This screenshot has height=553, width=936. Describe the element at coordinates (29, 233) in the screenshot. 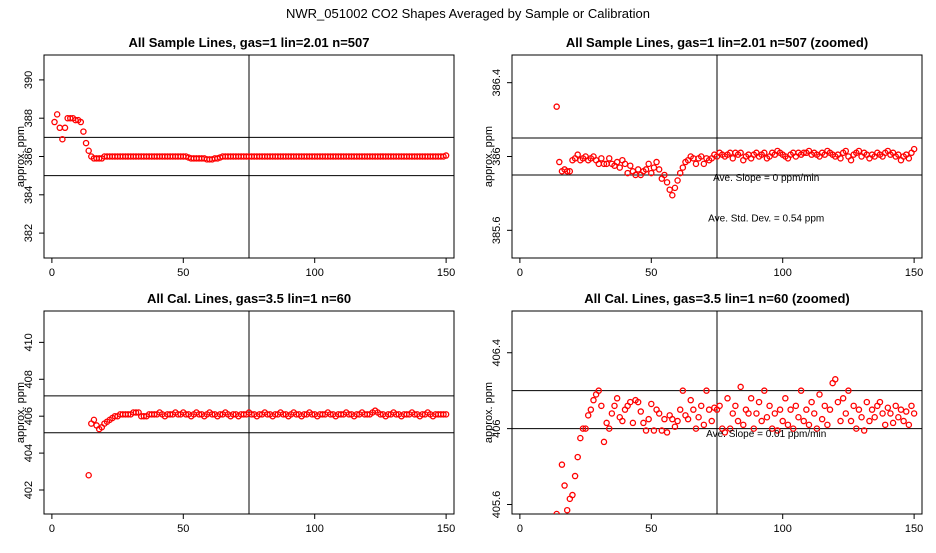

I see `y-tick-label: 382` at that location.